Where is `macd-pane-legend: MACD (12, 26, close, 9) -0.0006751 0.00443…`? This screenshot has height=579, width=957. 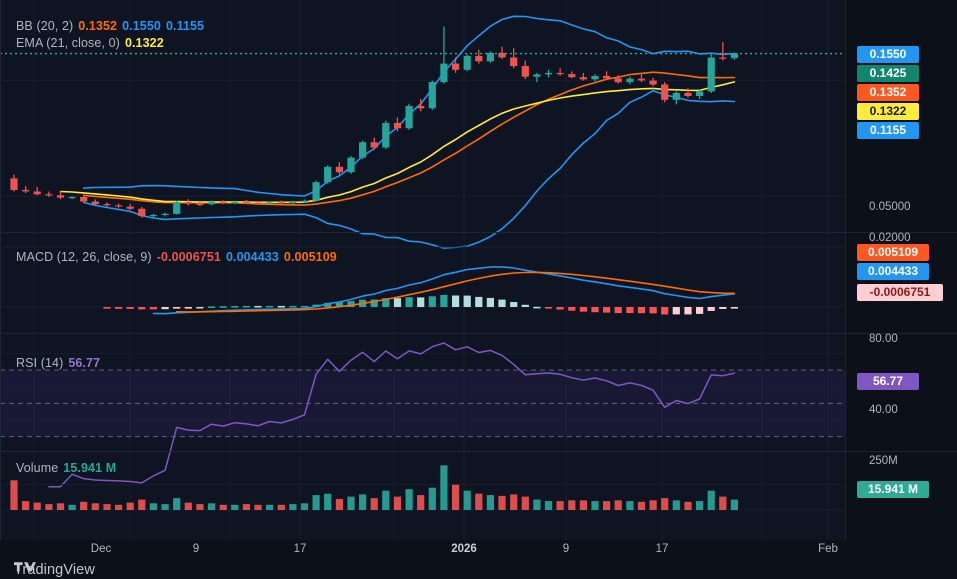 macd-pane-legend: MACD (12, 26, close, 9) -0.0006751 0.00443… is located at coordinates (176, 257).